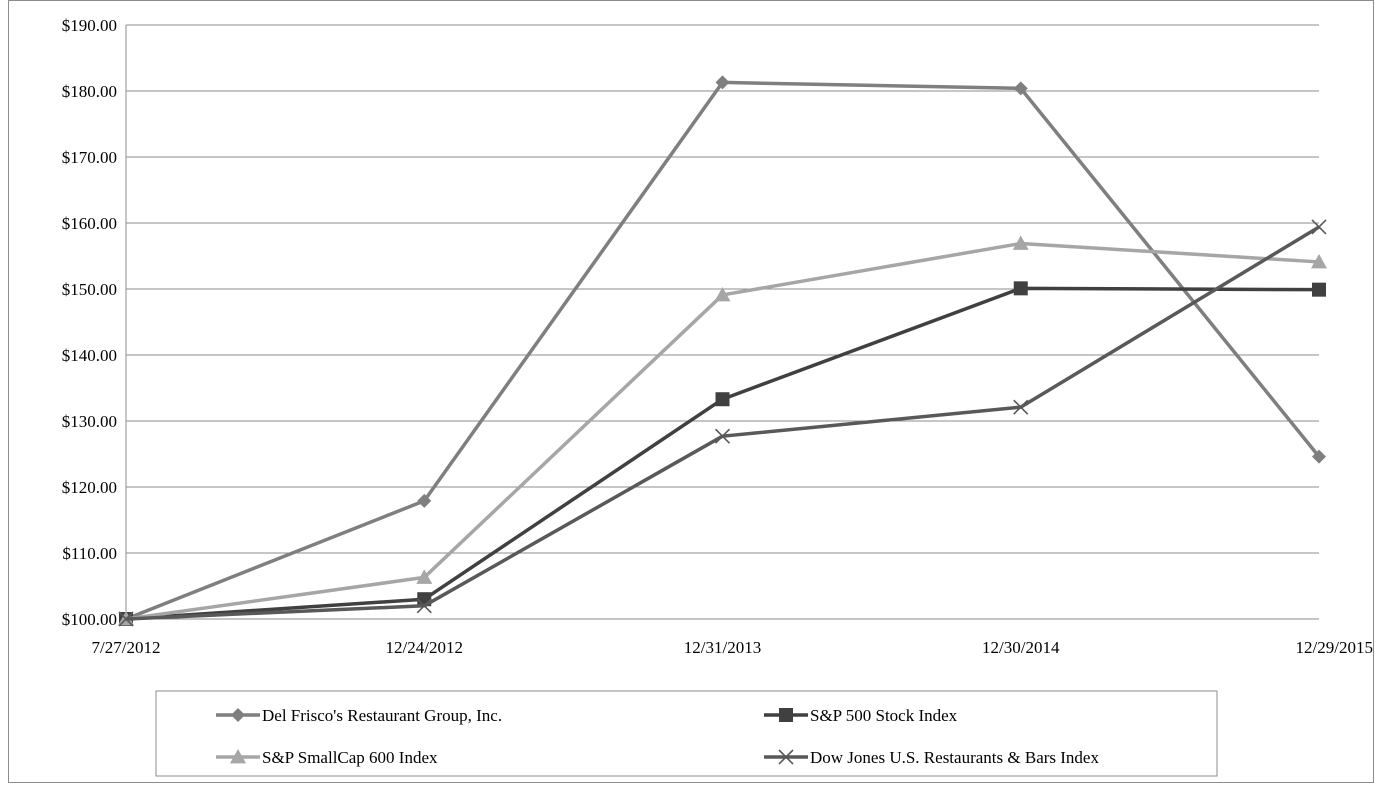 The image size is (1375, 789). I want to click on y-tick-label: $180.00, so click(89, 91).